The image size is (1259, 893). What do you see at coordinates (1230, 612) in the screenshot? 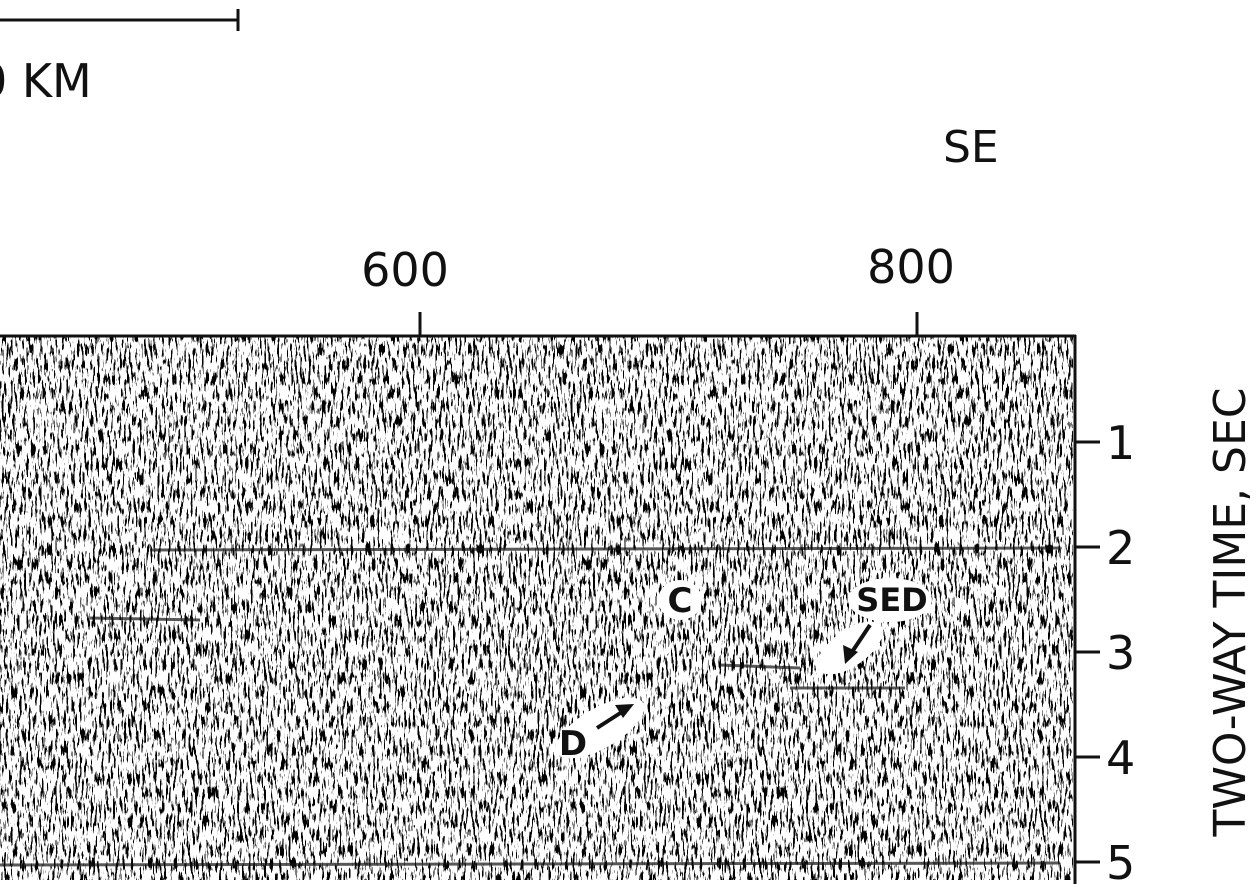
I see `time-axis-title: TWO-WAY TIME, SEC` at bounding box center [1230, 612].